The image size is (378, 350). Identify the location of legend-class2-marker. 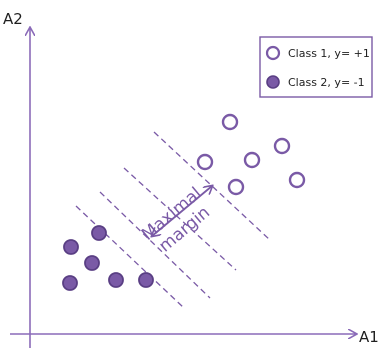
(273, 82).